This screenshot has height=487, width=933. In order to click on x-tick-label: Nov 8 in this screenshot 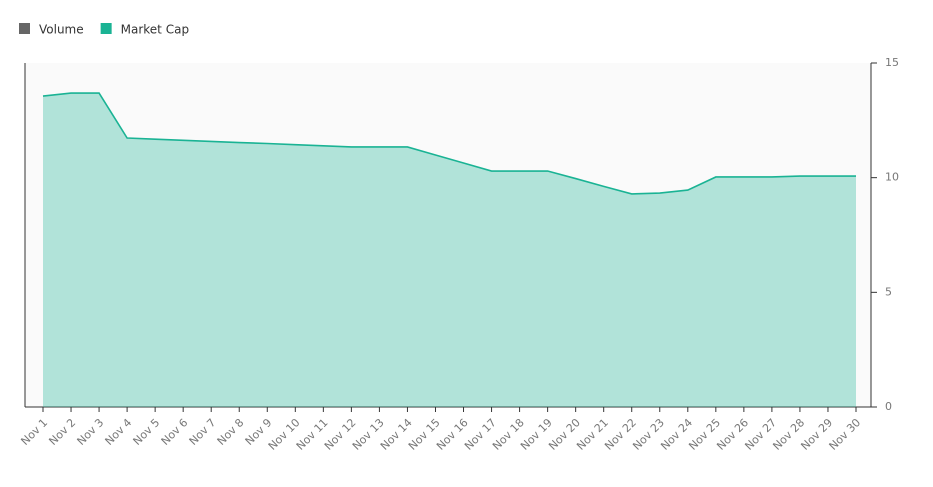, I will do `click(231, 432)`.